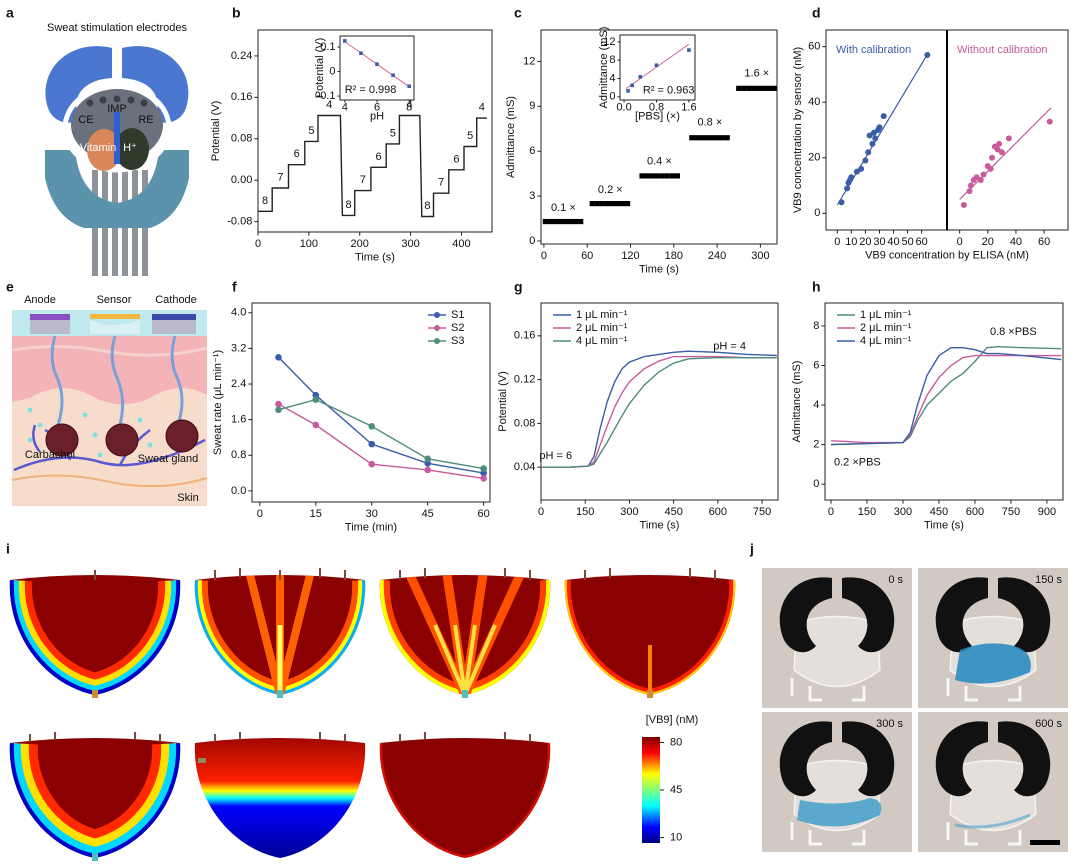 The image size is (1080, 867). What do you see at coordinates (717, 256) in the screenshot?
I see `x-tick-label: 240` at bounding box center [717, 256].